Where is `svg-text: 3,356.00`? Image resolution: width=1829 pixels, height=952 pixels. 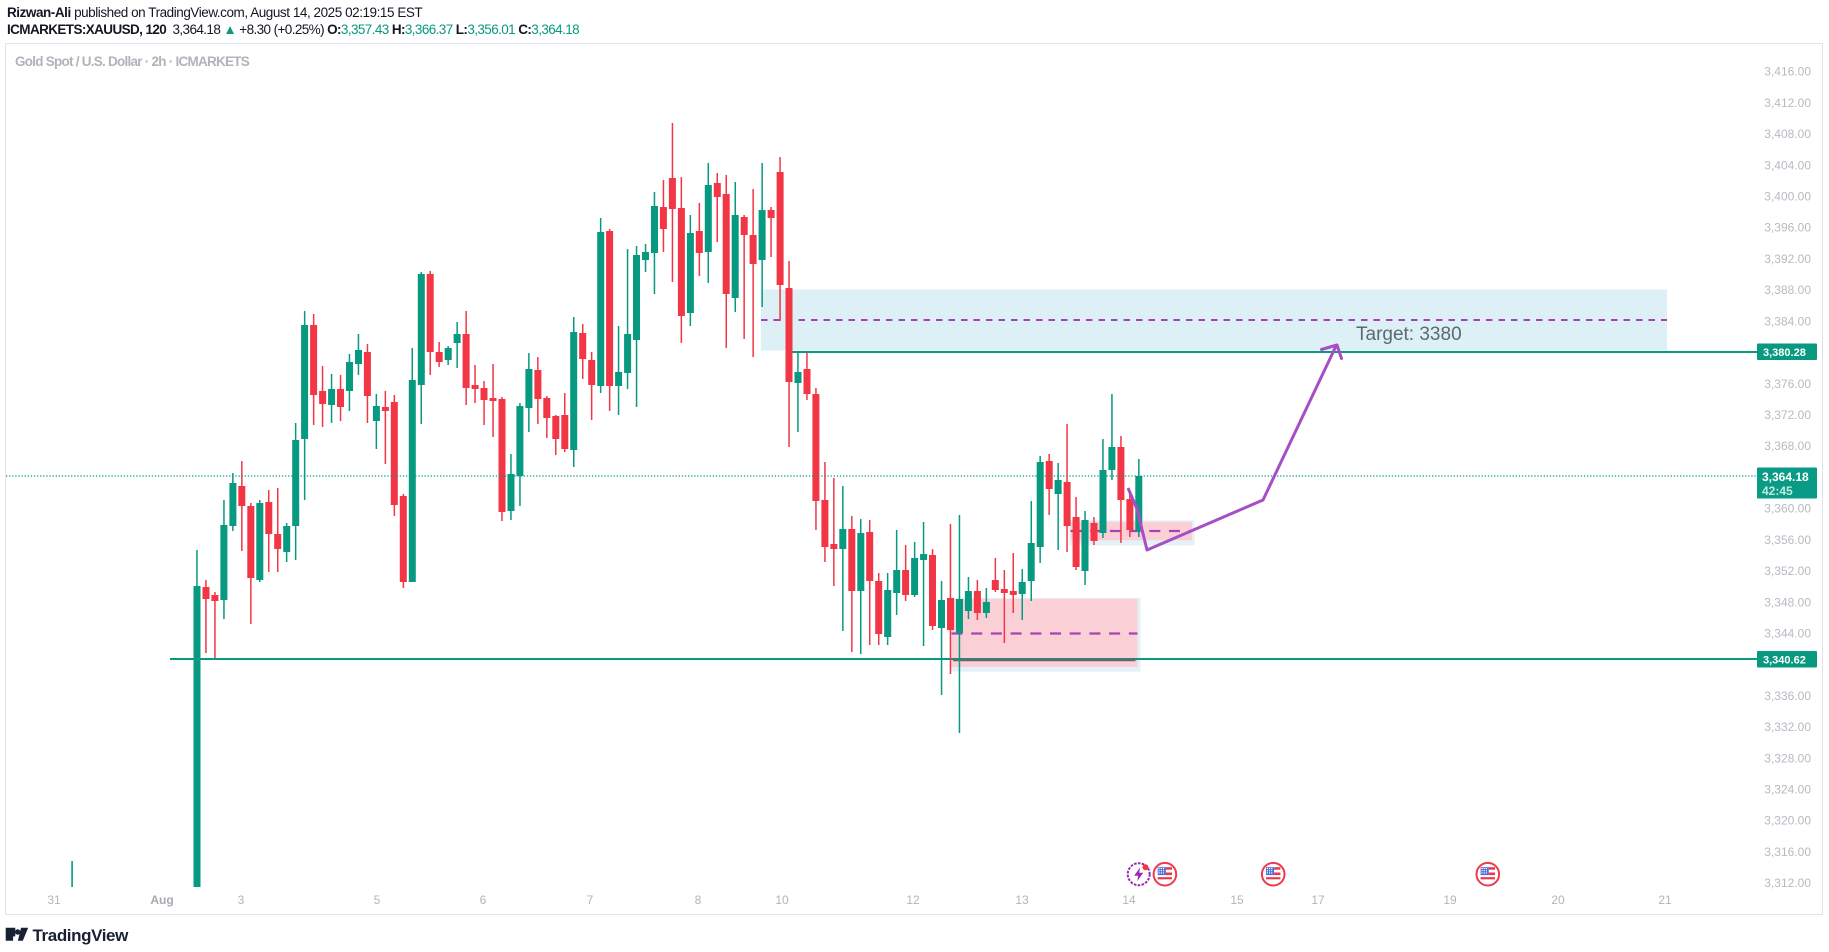 svg-text: 3,356.00 is located at coordinates (1787, 540).